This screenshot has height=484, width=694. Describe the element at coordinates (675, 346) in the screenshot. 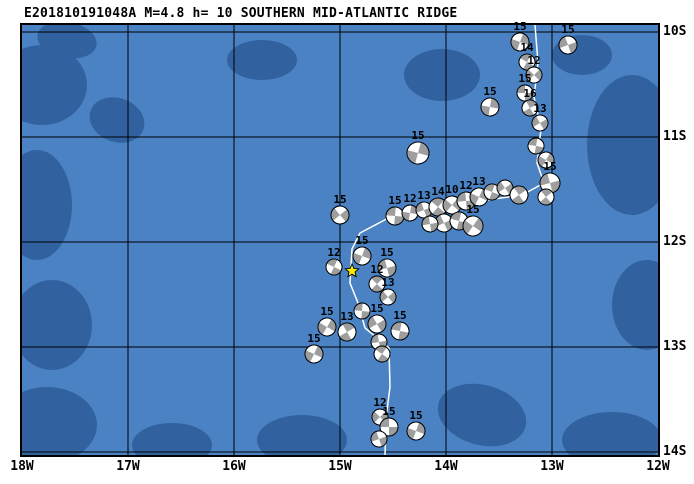

I see `lat-tick-label-13S: 13S` at that location.